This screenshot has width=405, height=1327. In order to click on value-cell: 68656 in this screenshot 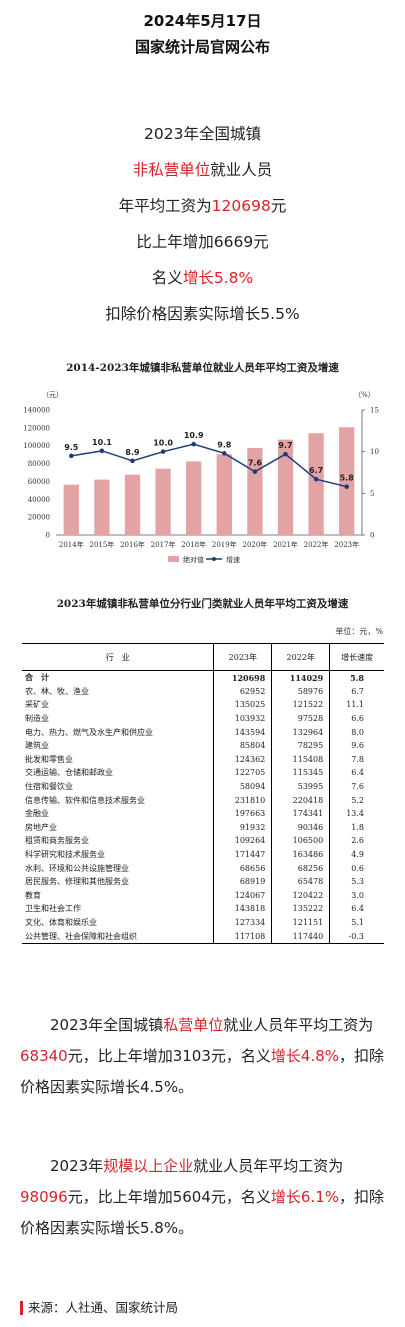, I will do `click(242, 868)`.